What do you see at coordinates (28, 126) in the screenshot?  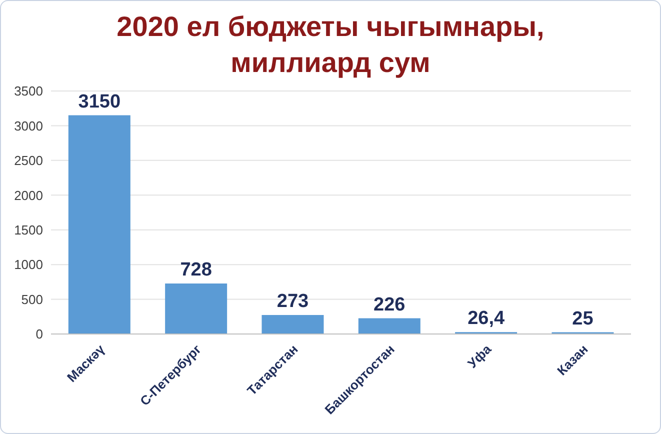 I see `y-tick-label: 3000` at bounding box center [28, 126].